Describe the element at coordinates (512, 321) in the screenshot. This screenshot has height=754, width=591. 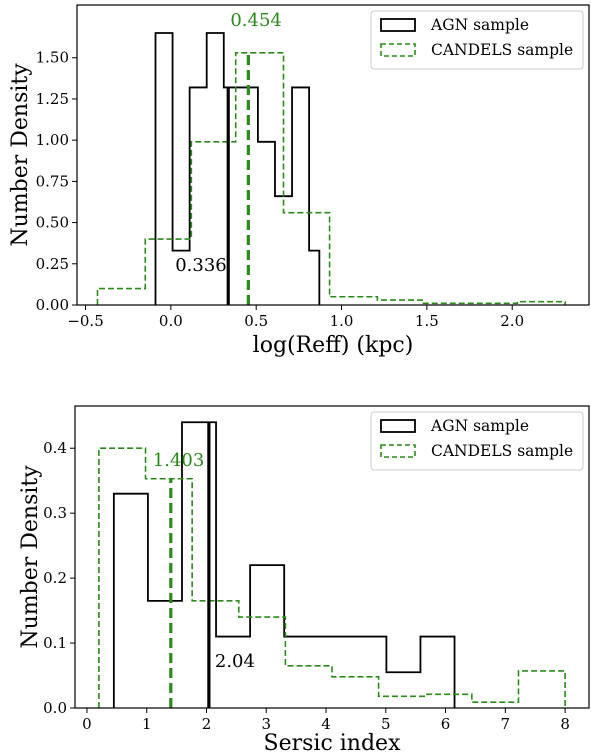
I see `x-tick-label: 2.0` at that location.